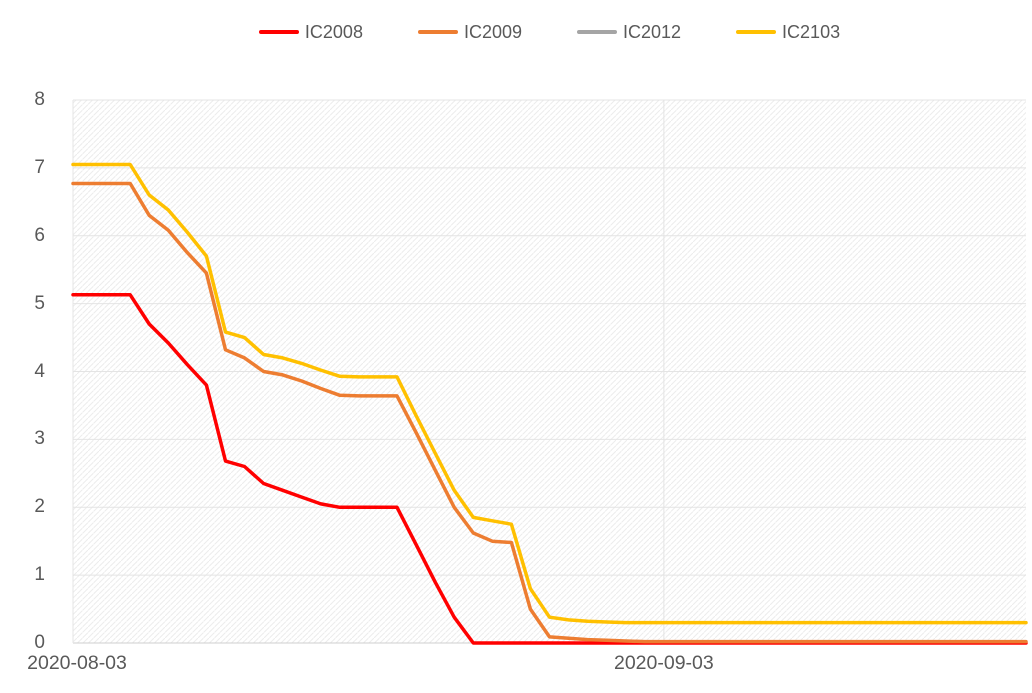 The width and height of the screenshot is (1032, 693). Describe the element at coordinates (597, 32) in the screenshot. I see `legend-swatch-IC2012` at that location.